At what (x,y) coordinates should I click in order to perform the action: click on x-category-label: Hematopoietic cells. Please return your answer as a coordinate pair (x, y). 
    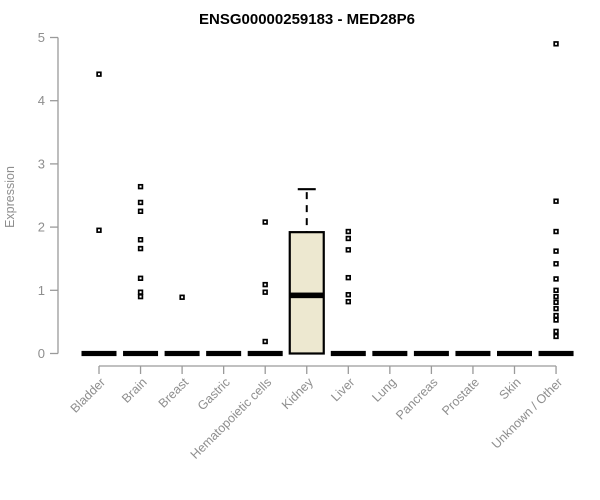
    Looking at the image, I should click on (231, 418).